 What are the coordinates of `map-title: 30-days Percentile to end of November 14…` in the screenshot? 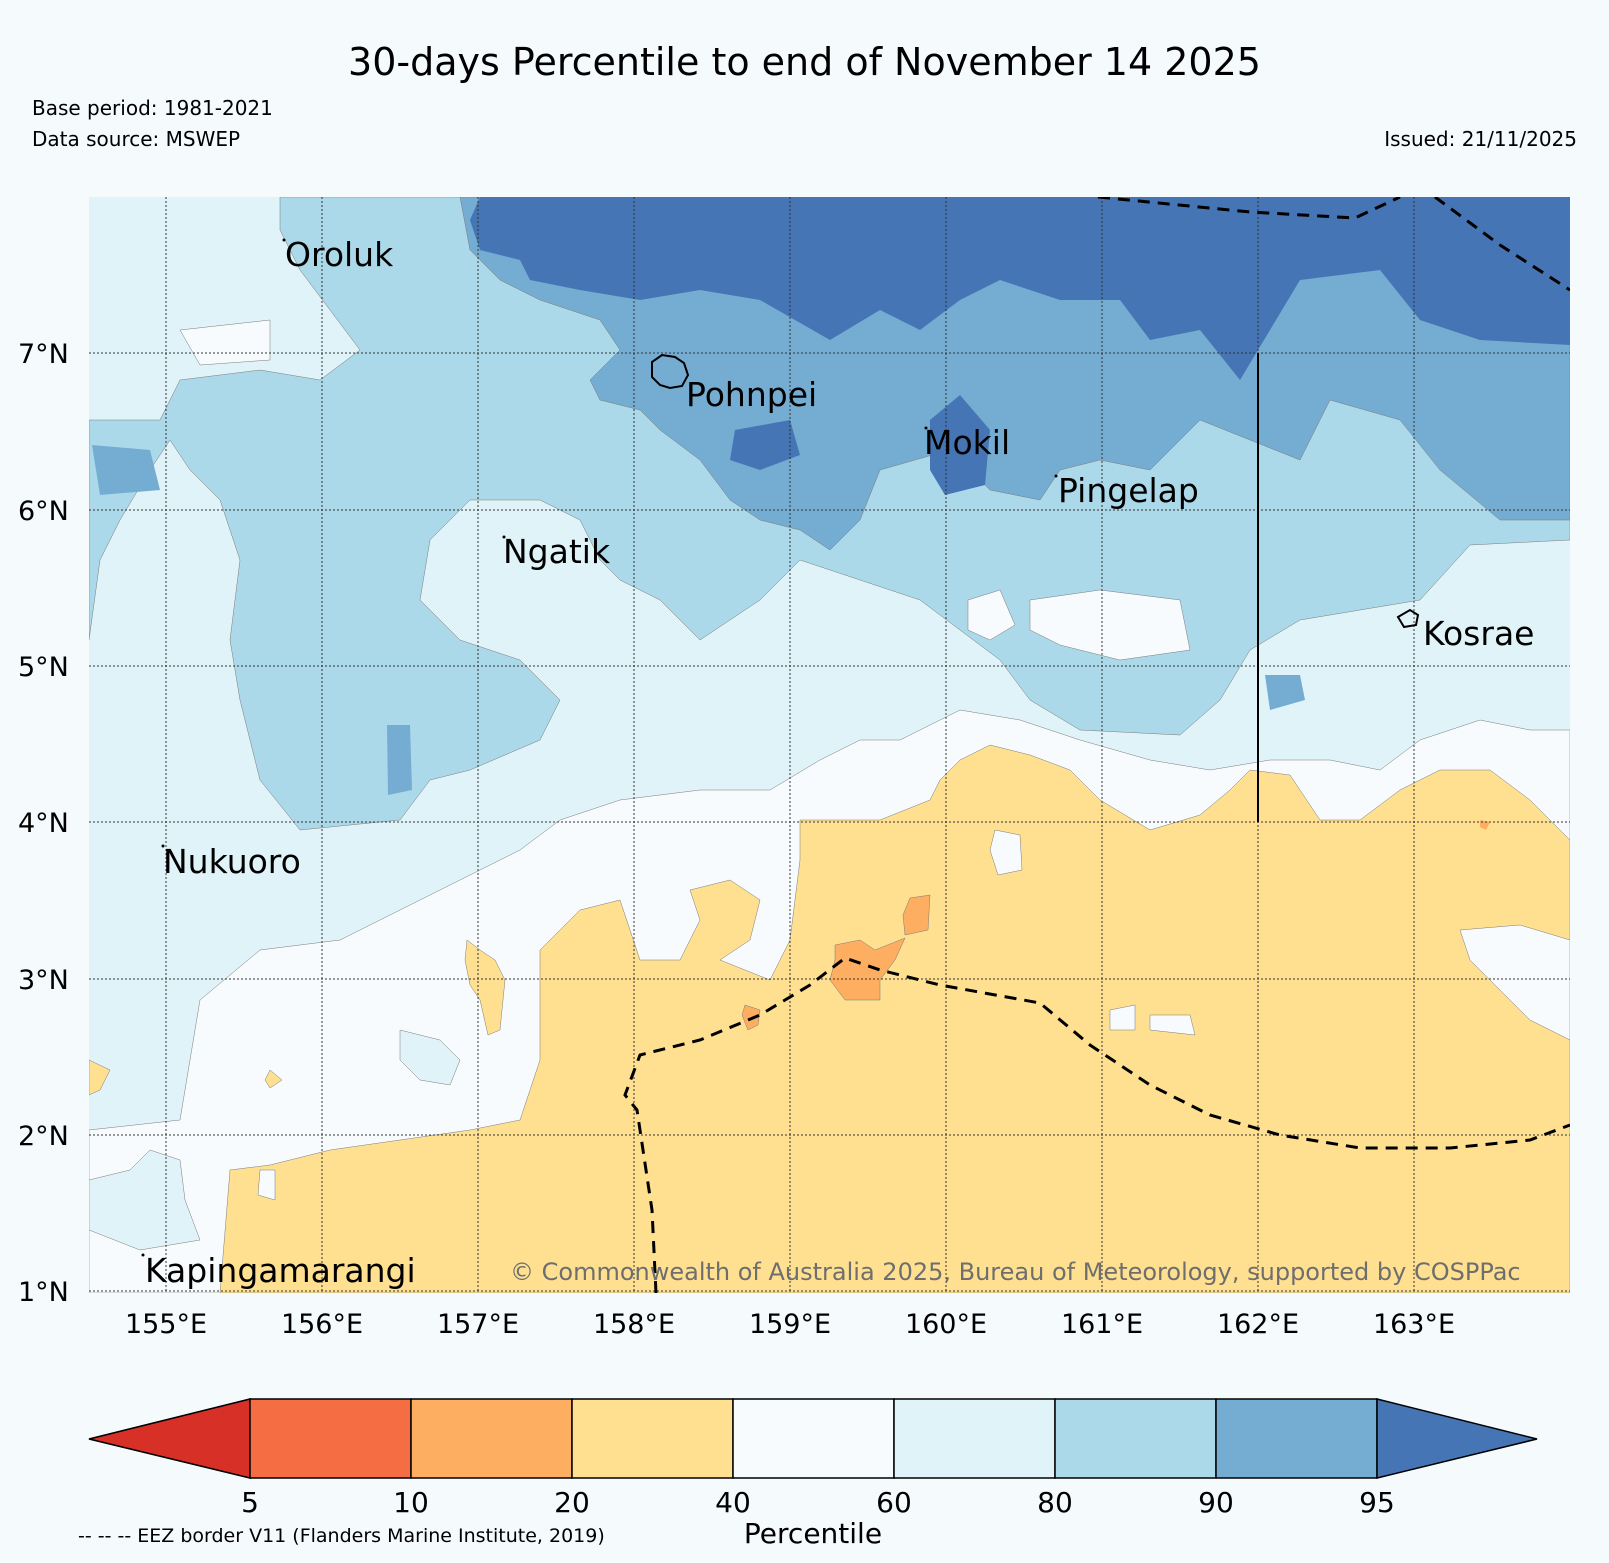 It's located at (804, 62).